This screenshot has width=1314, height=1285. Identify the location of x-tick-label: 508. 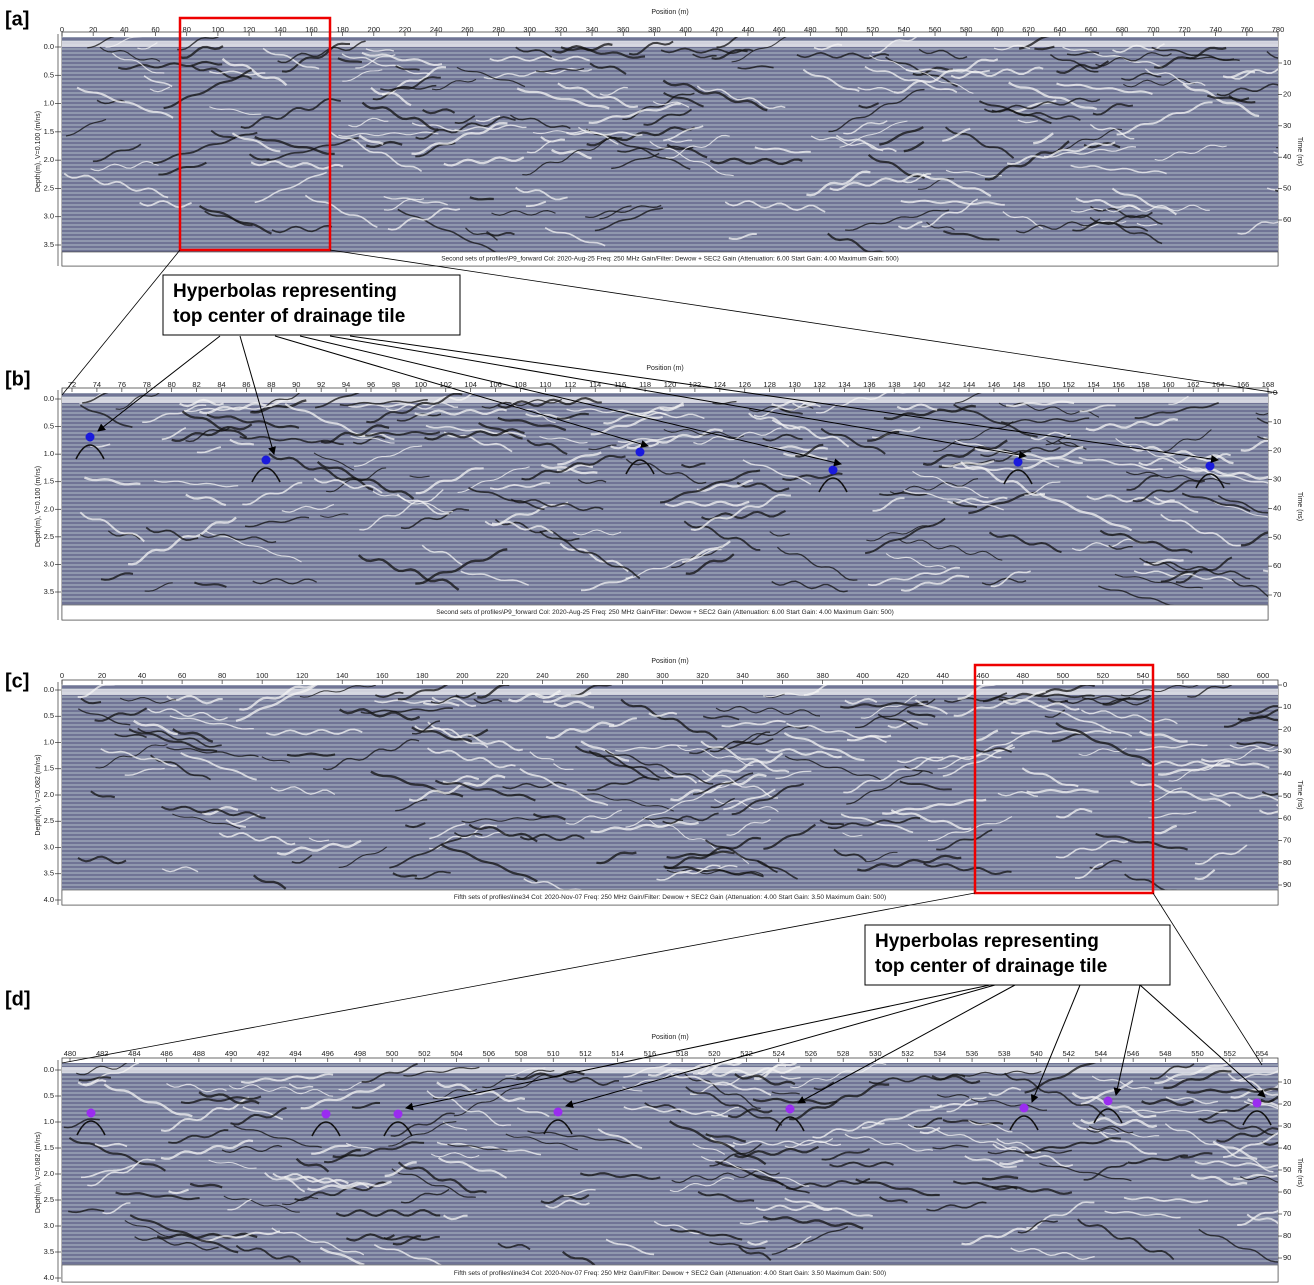
(521, 1053).